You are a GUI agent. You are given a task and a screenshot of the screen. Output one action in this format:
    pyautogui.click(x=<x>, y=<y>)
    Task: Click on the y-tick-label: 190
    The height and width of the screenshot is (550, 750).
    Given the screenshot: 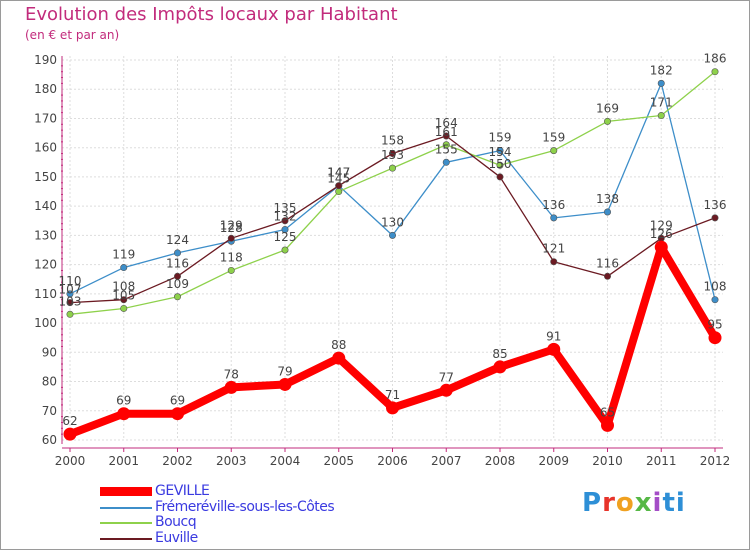 What is the action you would take?
    pyautogui.click(x=45, y=60)
    